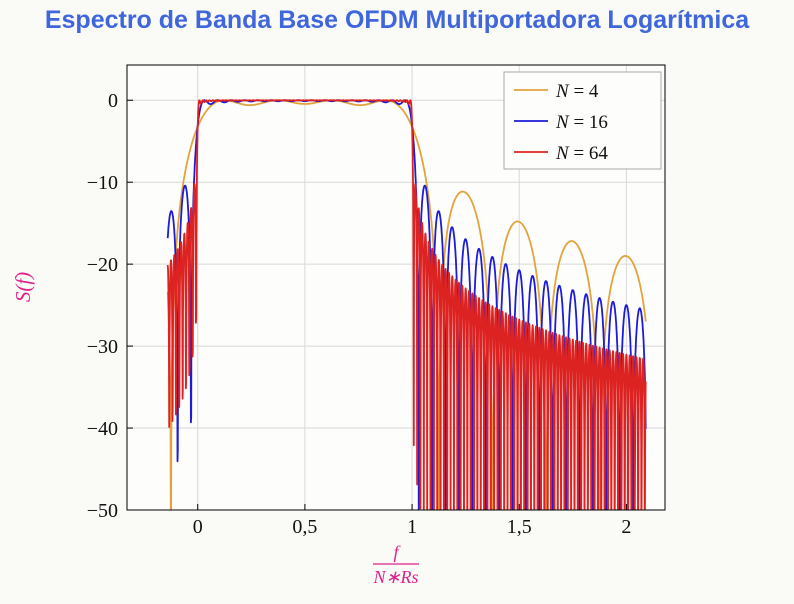 The height and width of the screenshot is (604, 794). I want to click on x-tick-label: 2, so click(626, 527).